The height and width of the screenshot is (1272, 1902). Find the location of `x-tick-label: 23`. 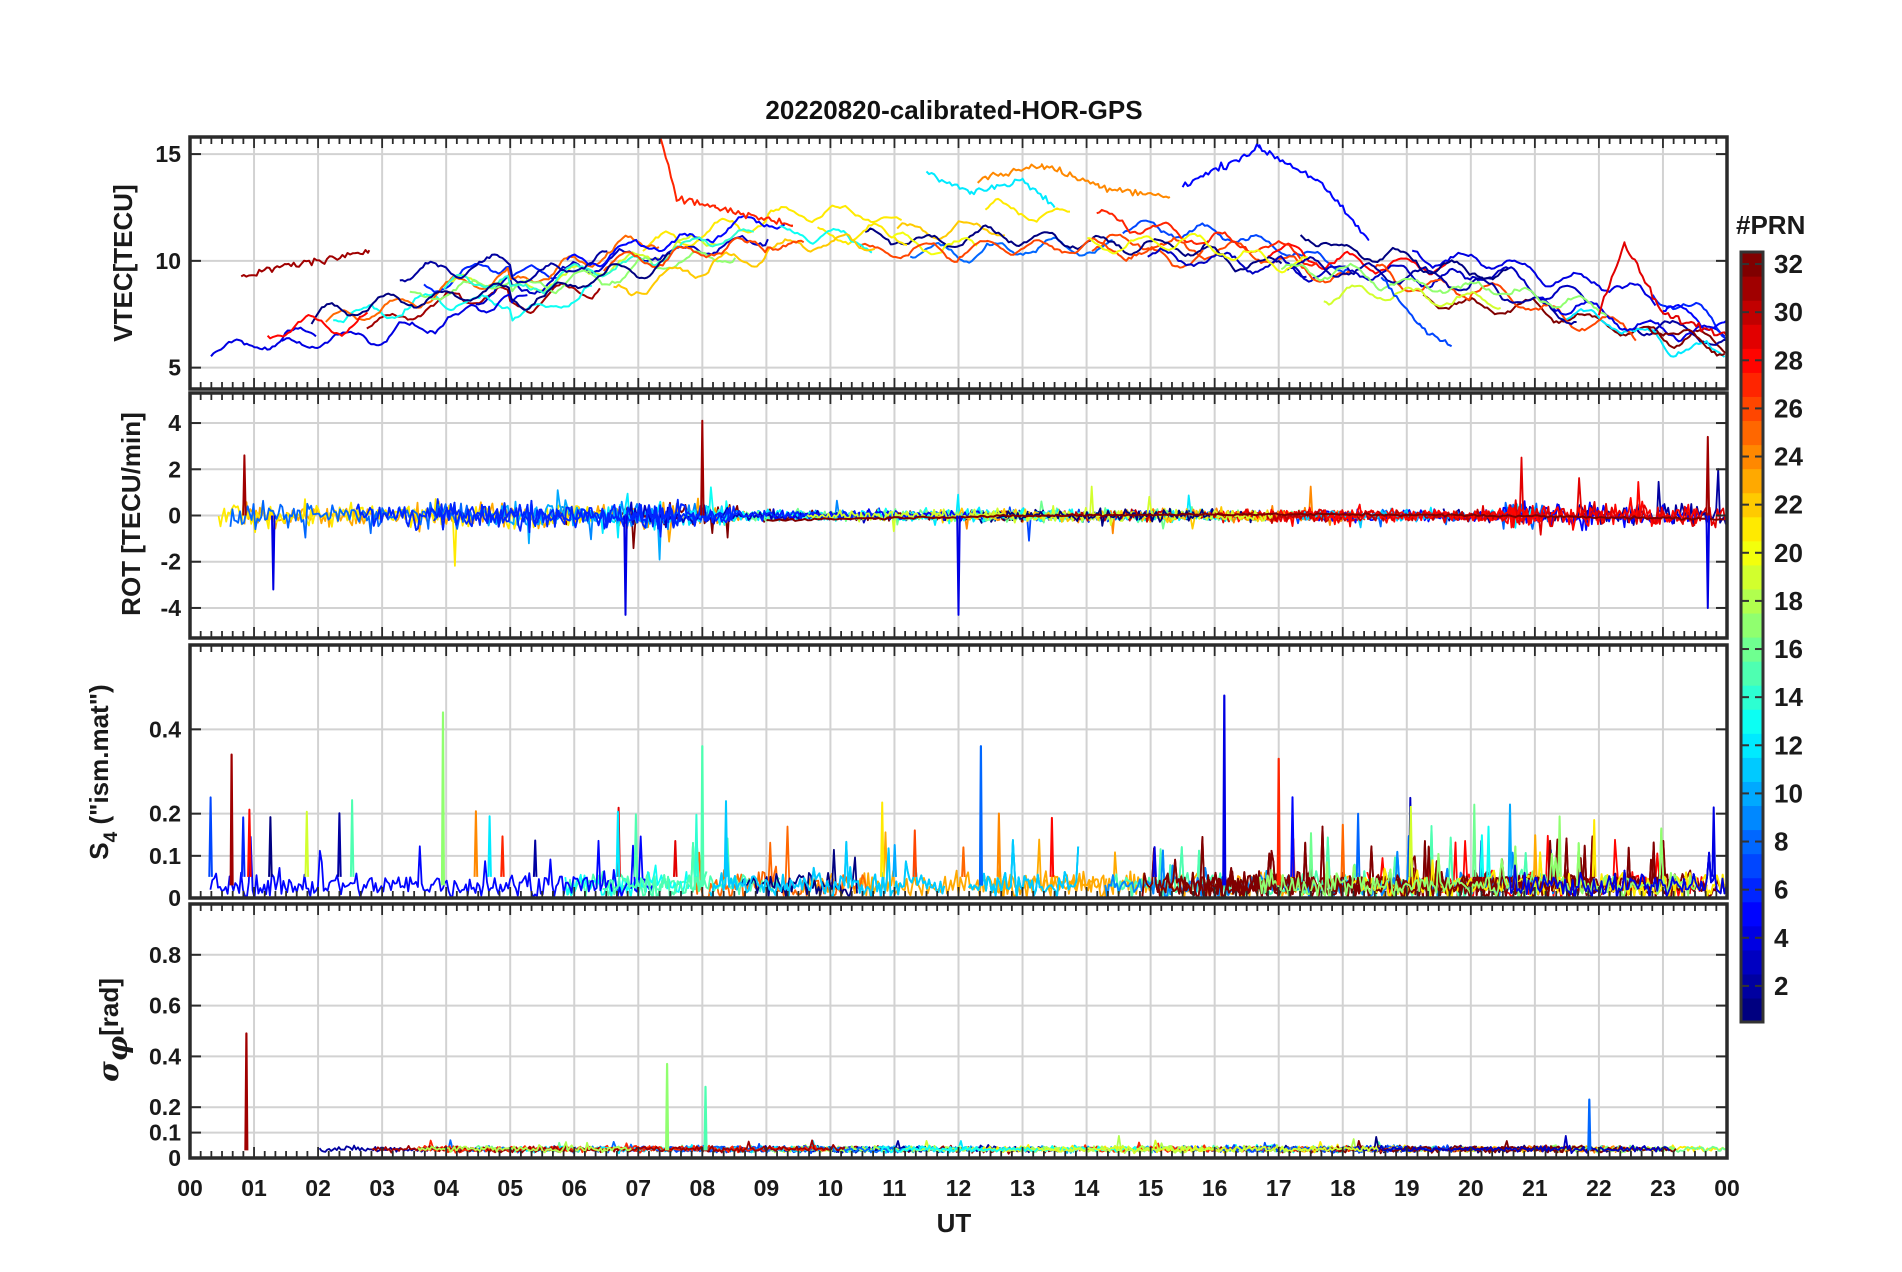

x-tick-label: 23 is located at coordinates (1663, 1188).